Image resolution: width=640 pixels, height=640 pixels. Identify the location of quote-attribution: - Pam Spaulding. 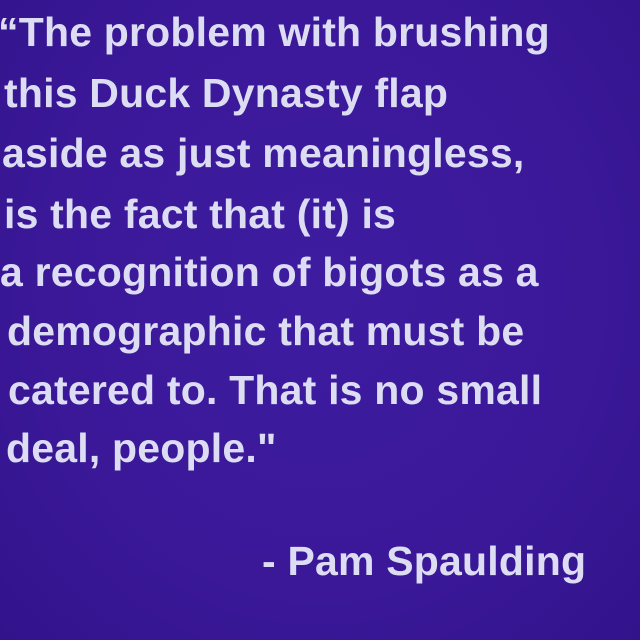
(424, 561).